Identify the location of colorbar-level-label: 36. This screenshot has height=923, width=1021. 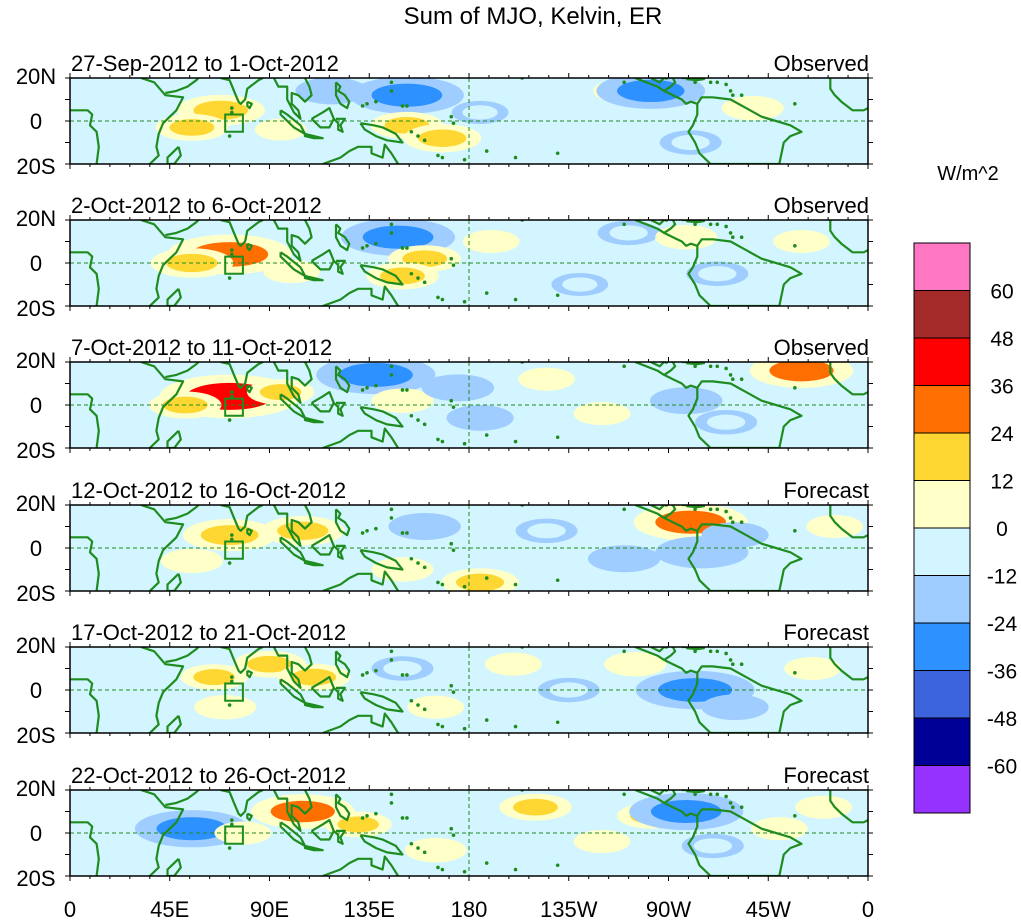
(1001, 387).